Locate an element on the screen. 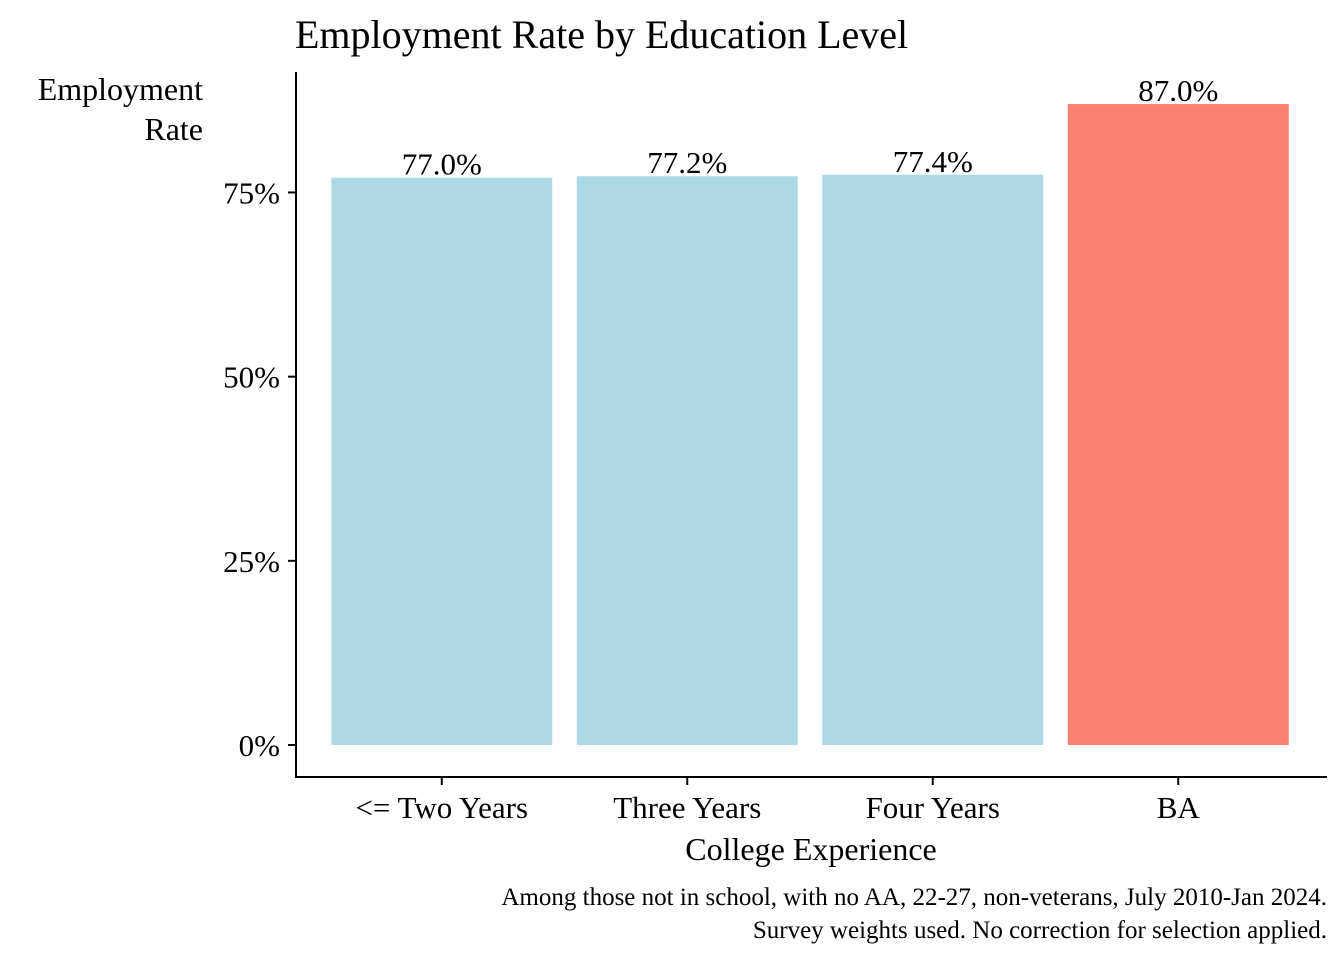  x-tick-label-3: Four Years is located at coordinates (933, 807).